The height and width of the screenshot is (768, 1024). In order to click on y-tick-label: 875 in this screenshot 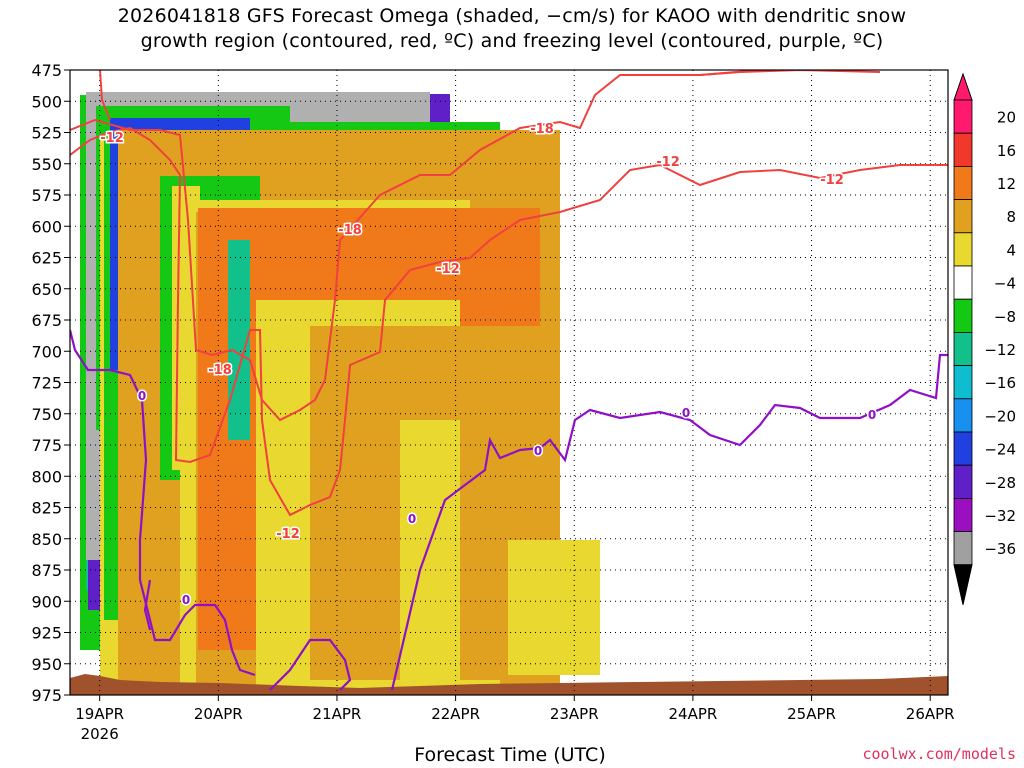, I will do `click(46, 570)`.